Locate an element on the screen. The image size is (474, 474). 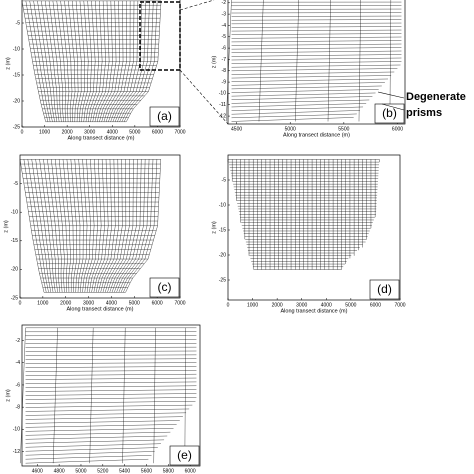
y-tick-label: -12 is located at coordinates (16, 452).